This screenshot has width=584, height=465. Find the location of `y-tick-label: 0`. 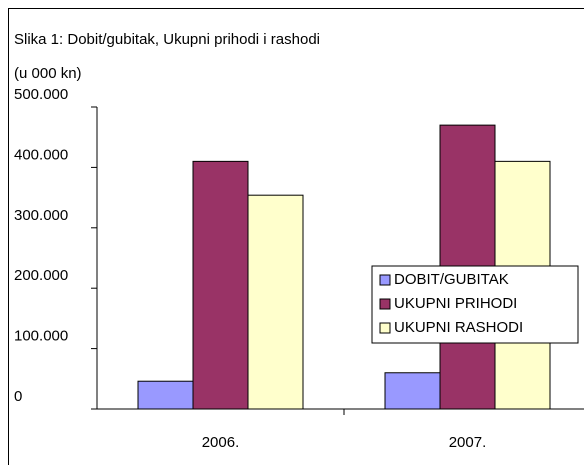

y-tick-label: 0 is located at coordinates (18, 396).